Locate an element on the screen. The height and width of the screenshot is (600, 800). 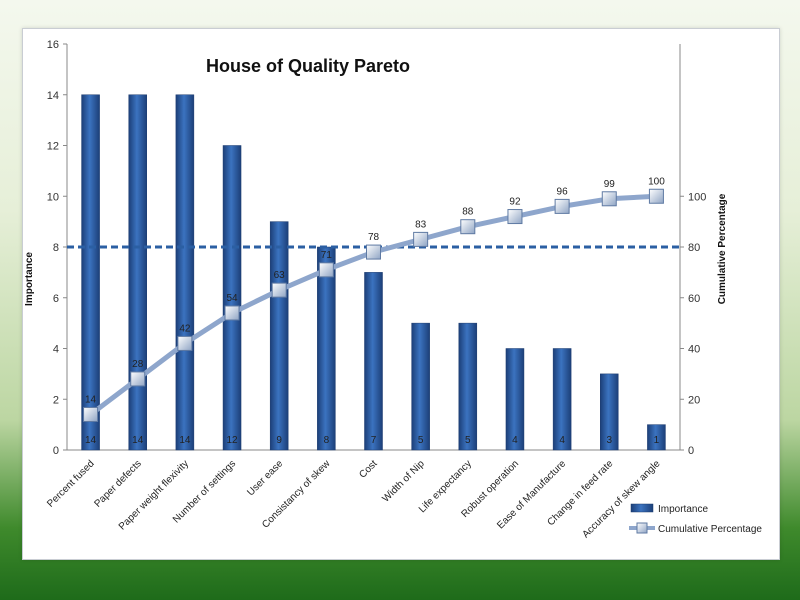
category-label: Paper defects is located at coordinates (117, 483).